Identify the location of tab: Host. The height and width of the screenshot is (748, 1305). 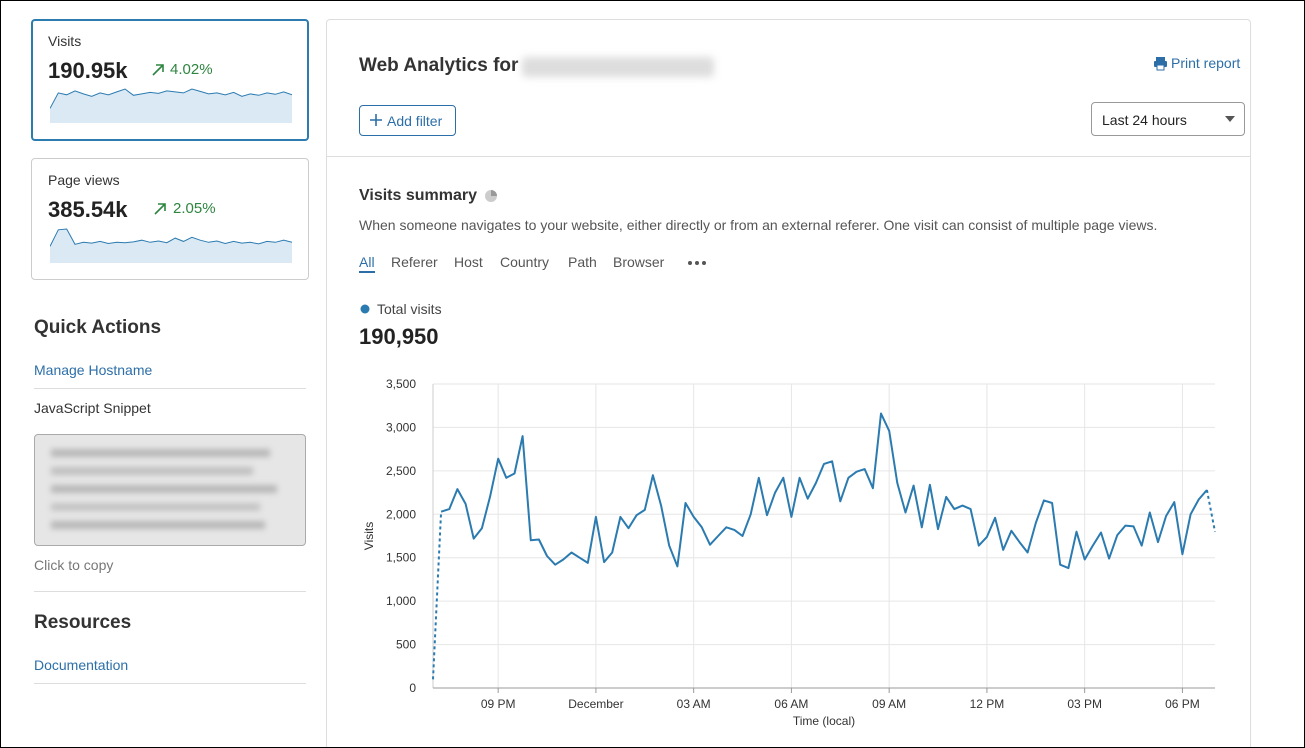
(468, 262).